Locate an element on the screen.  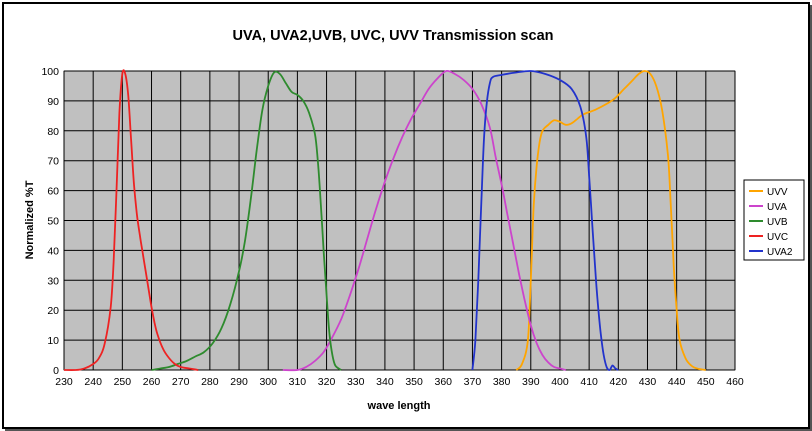
series-line-uva2 is located at coordinates (545, 220).